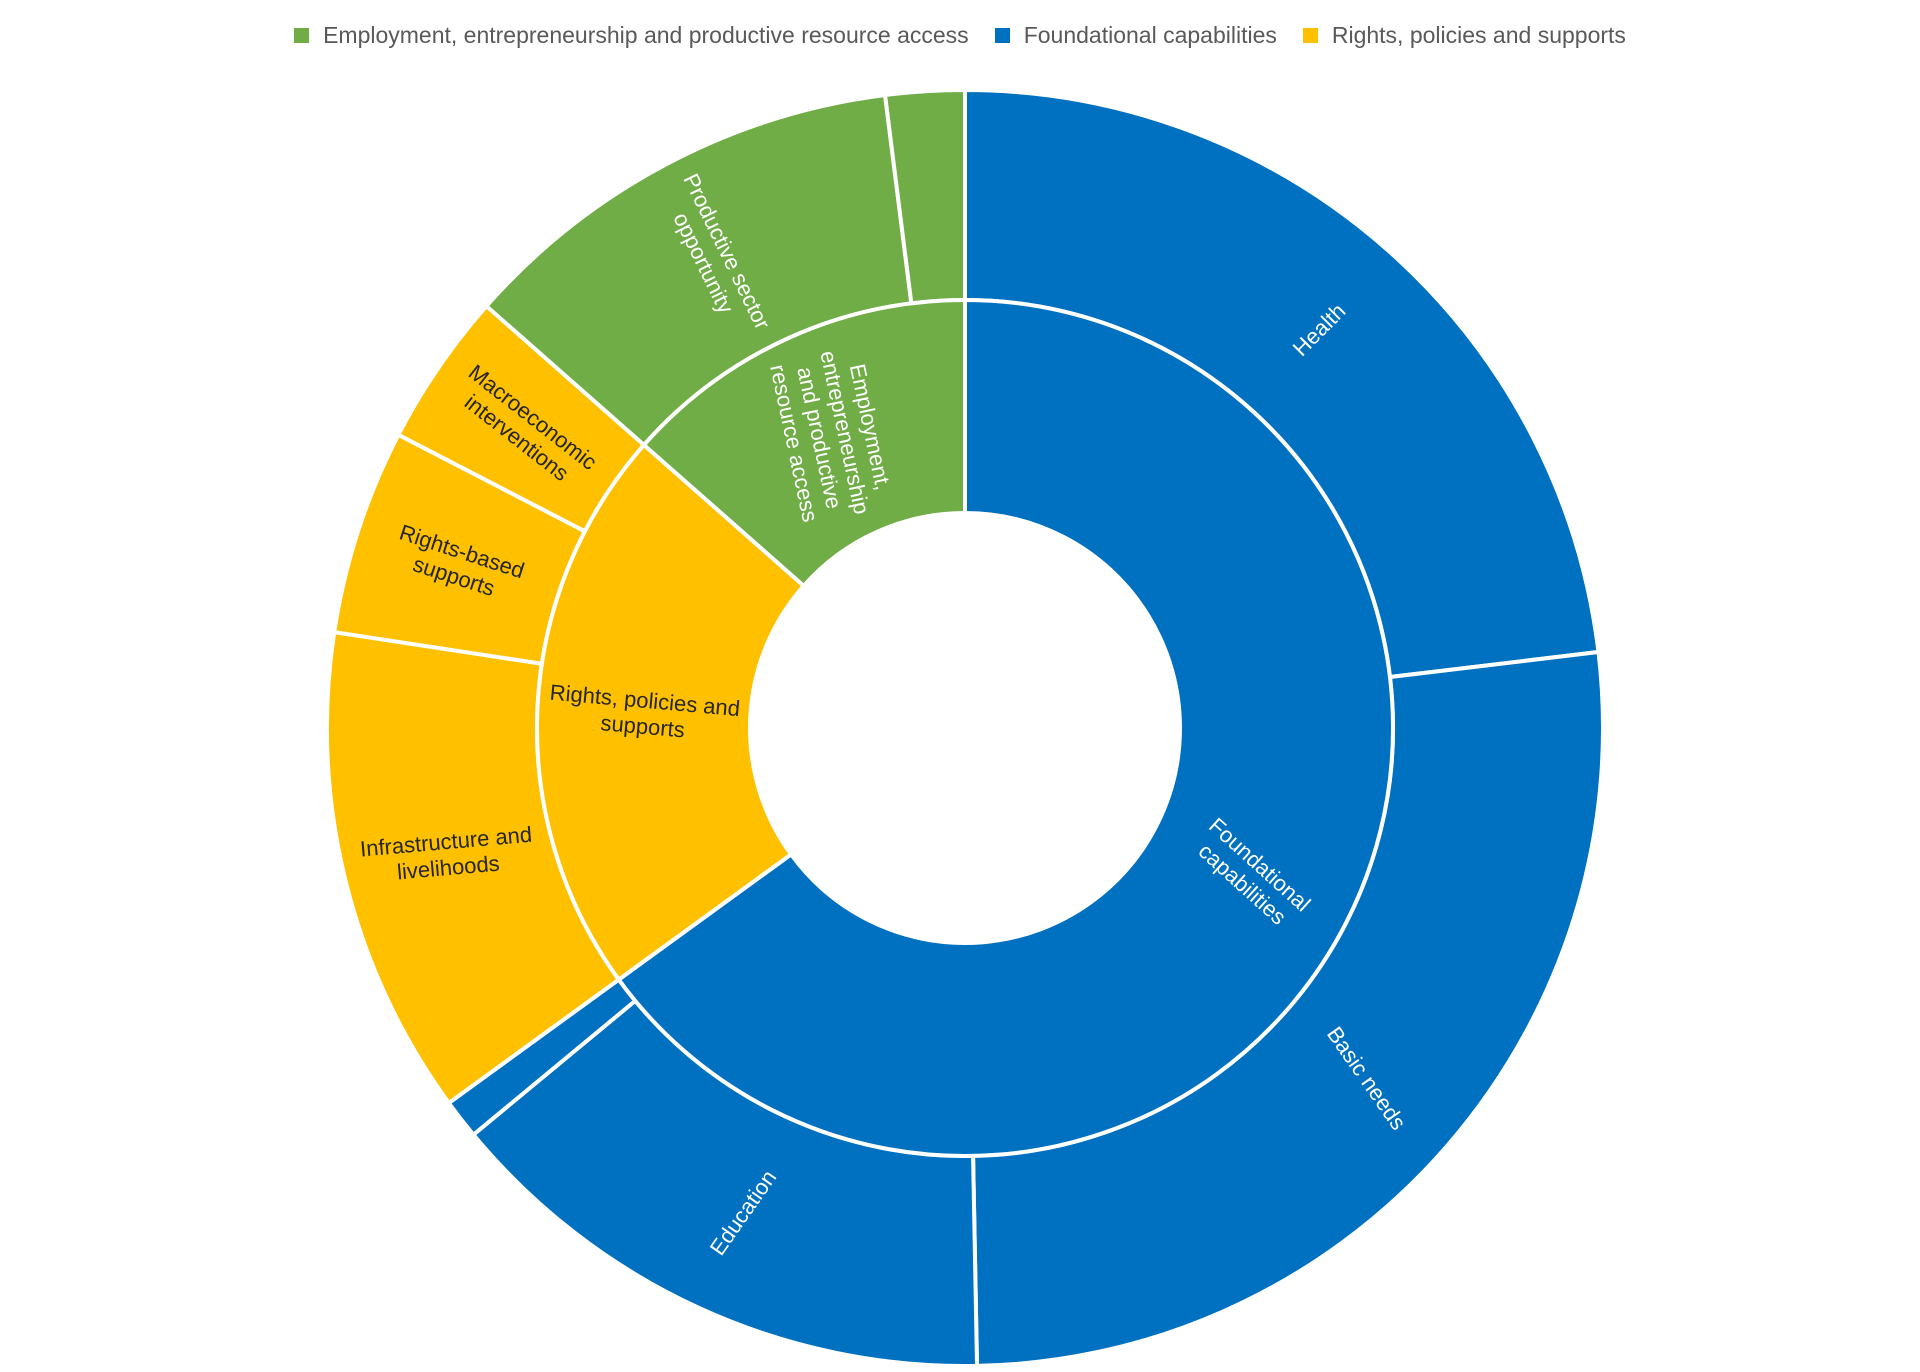 The image size is (1920, 1372). What do you see at coordinates (1478, 35) in the screenshot?
I see `legend-label: Rights, policies and supports` at bounding box center [1478, 35].